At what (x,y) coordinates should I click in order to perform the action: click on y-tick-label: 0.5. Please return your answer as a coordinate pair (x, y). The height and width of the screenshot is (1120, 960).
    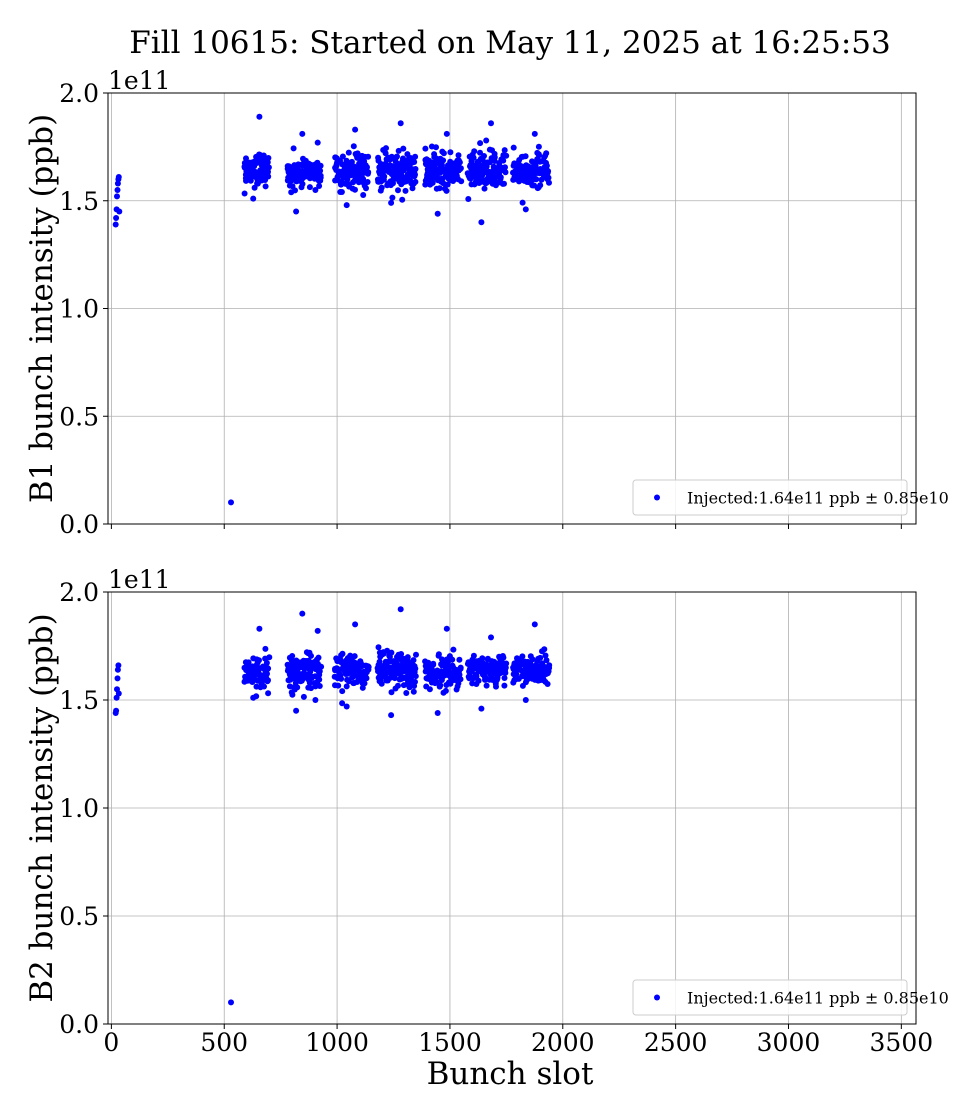
    Looking at the image, I should click on (79, 916).